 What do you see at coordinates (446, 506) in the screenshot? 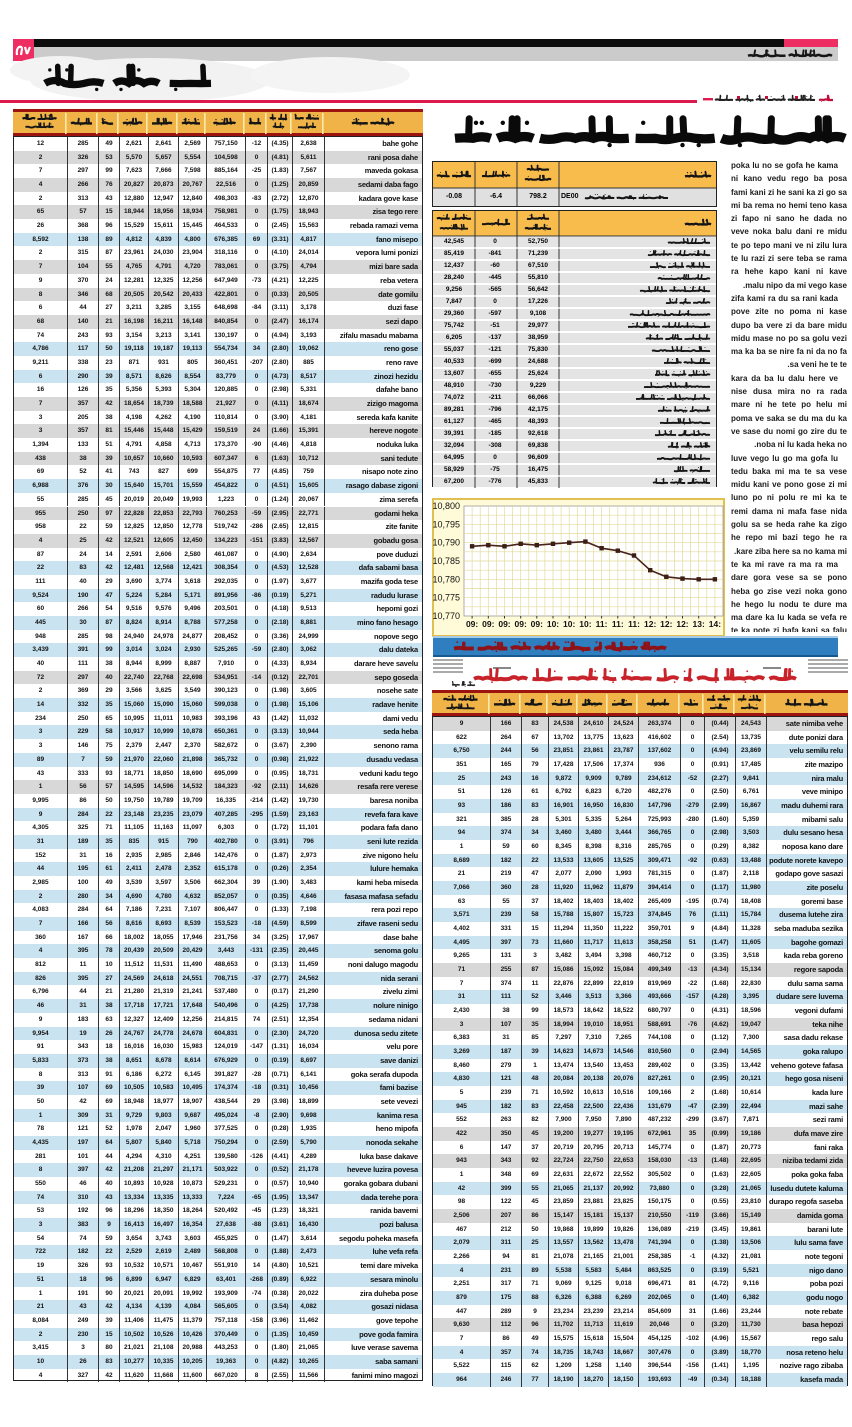
I see `svg-text: 10,800` at bounding box center [446, 506].